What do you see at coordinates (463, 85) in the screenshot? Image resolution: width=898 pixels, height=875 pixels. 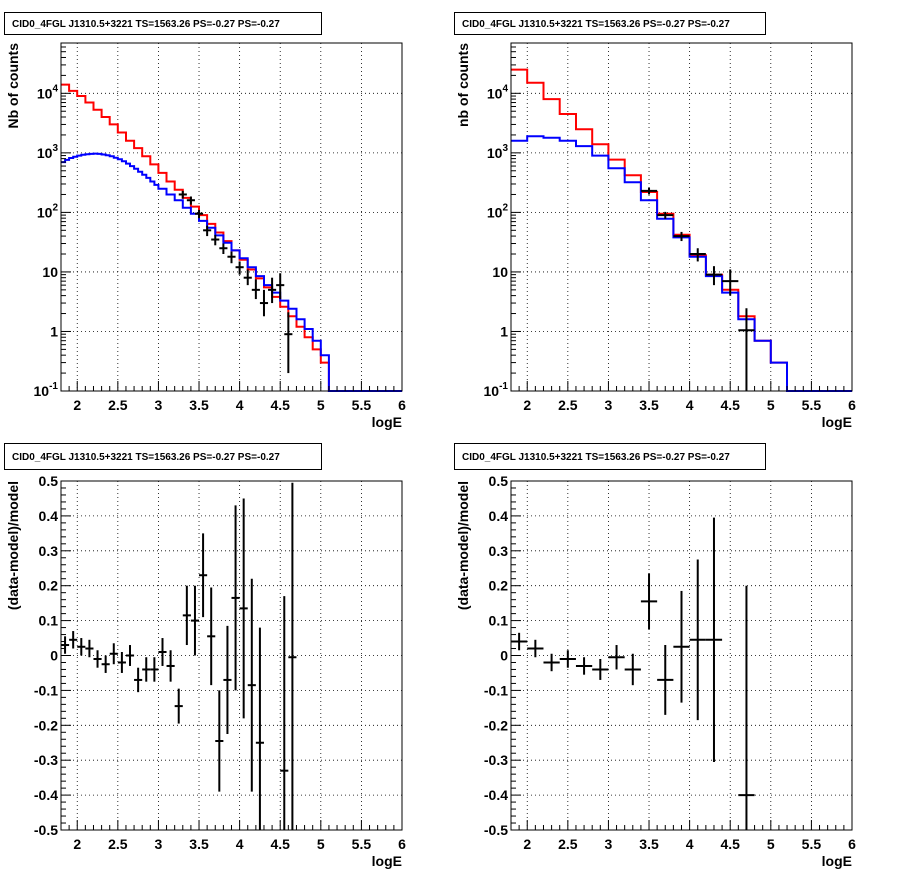 I see `y-axis-title: nb of counts` at bounding box center [463, 85].